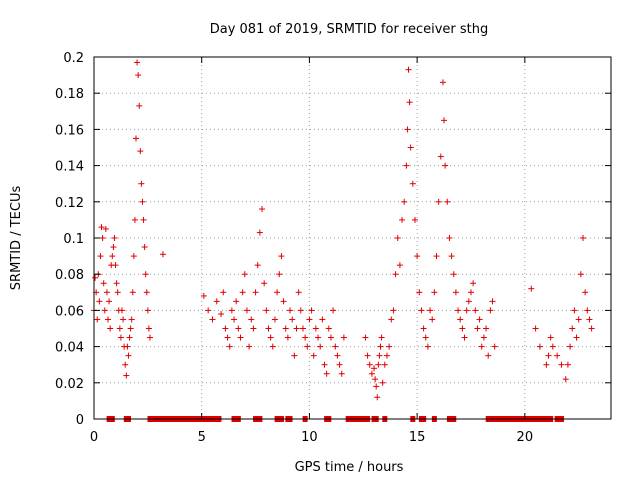 Image resolution: width=640 pixels, height=480 pixels. Describe the element at coordinates (69, 275) in the screenshot. I see `y-tick-label: 0.08` at that location.